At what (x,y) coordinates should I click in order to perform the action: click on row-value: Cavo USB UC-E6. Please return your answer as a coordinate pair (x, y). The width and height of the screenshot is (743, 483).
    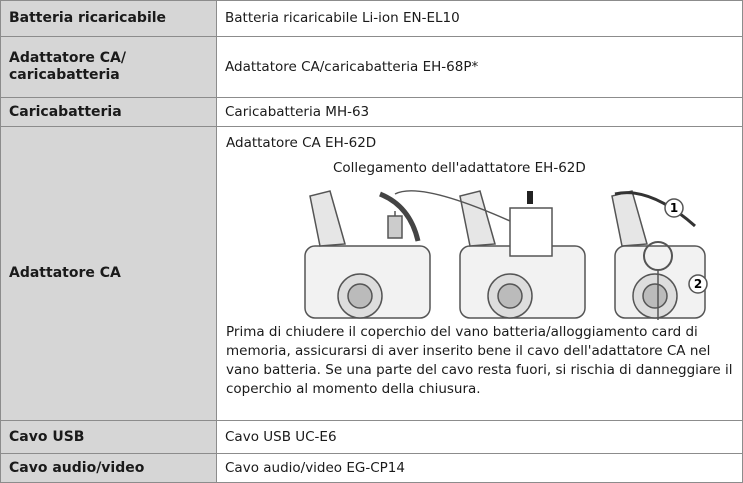
    Looking at the image, I should click on (479, 437).